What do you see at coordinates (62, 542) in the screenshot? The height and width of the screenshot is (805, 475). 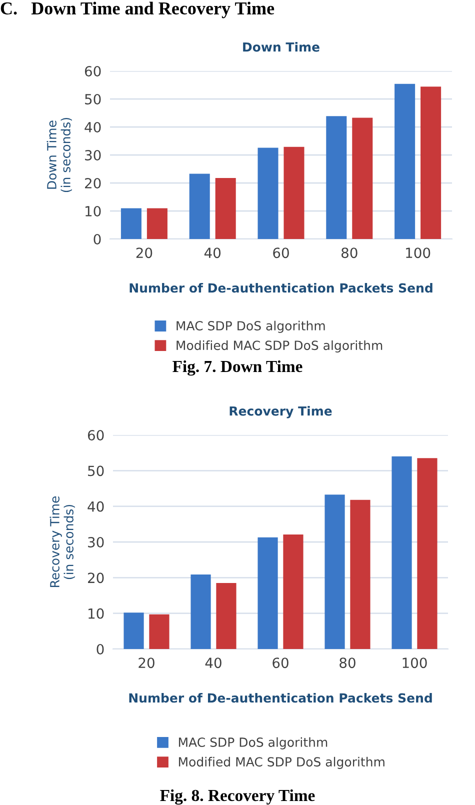 I see `y-axis-title: Recovery Time (in seconds)` at bounding box center [62, 542].